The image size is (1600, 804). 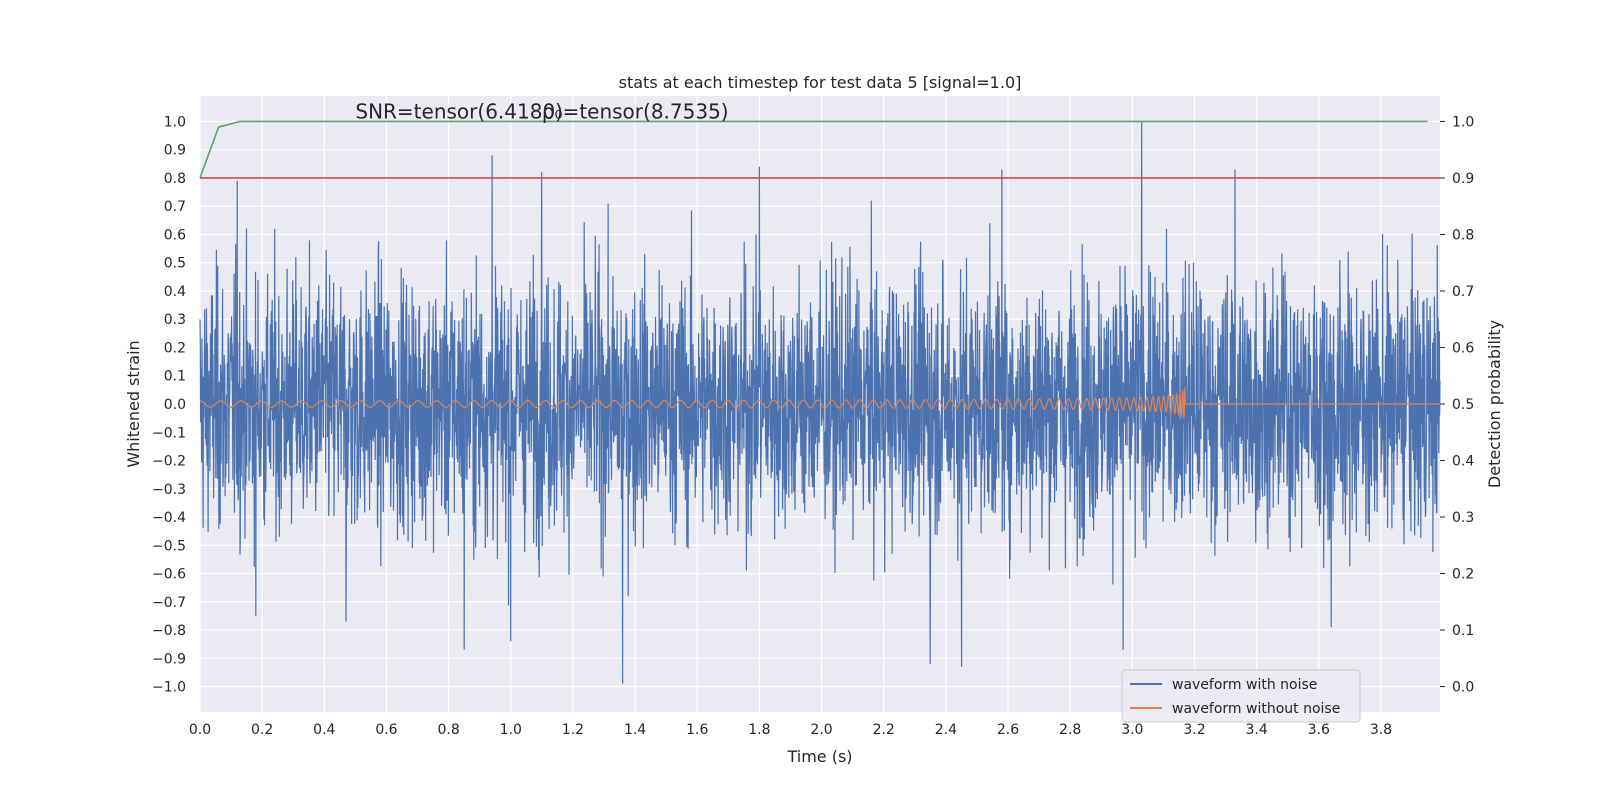 What do you see at coordinates (1132, 730) in the screenshot?
I see `x-tick-label: 3.0` at bounding box center [1132, 730].